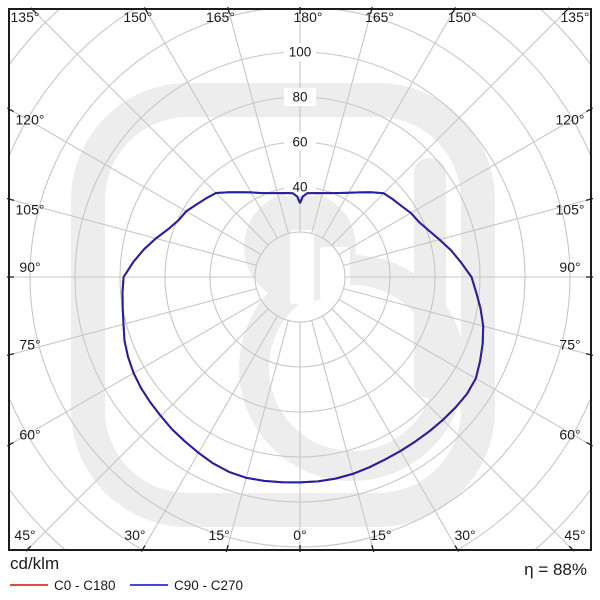  What do you see at coordinates (308, 17) in the screenshot?
I see `svg-text: 180°` at bounding box center [308, 17].